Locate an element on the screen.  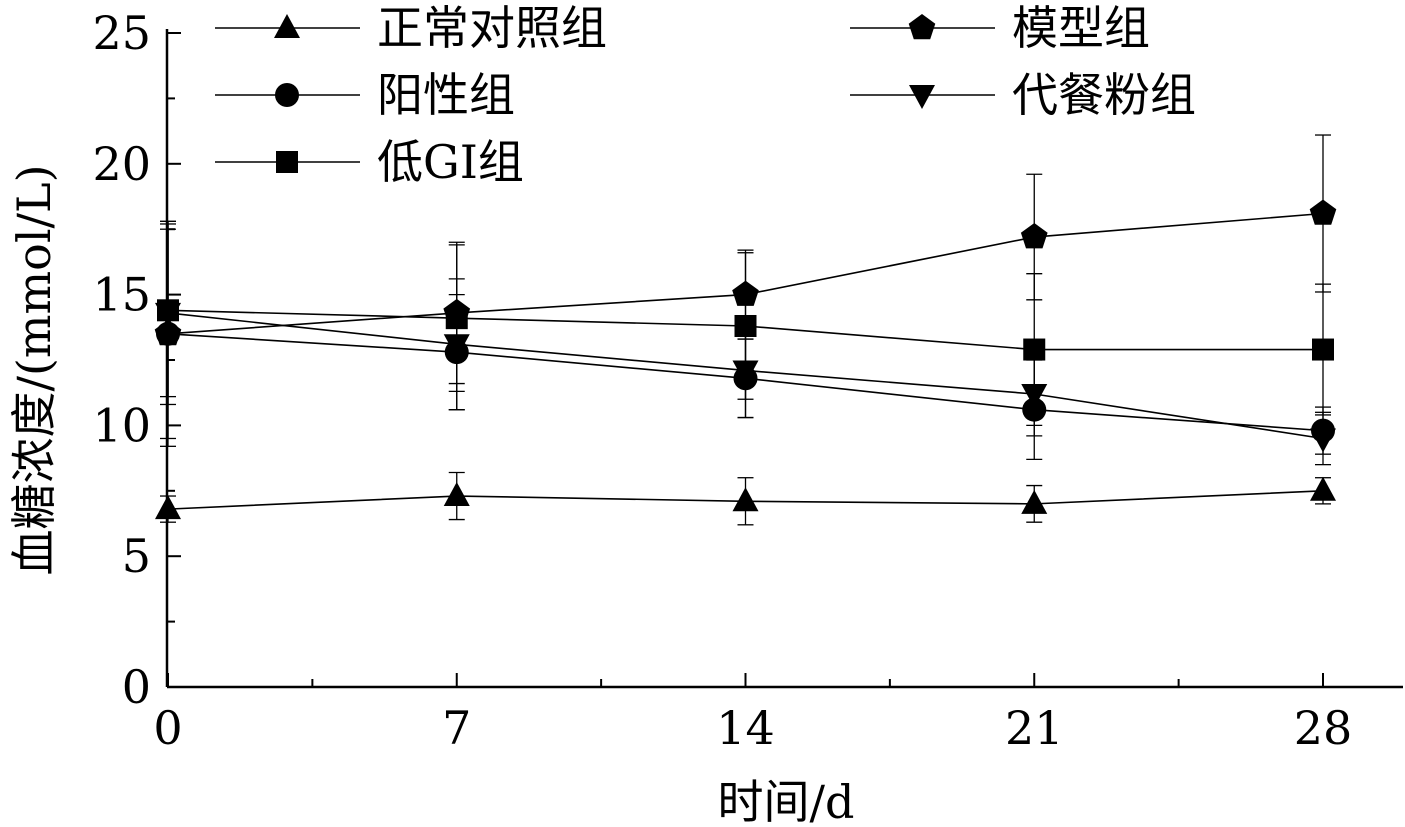
legend-item: 代餐粉组 is located at coordinates (1023, 95).